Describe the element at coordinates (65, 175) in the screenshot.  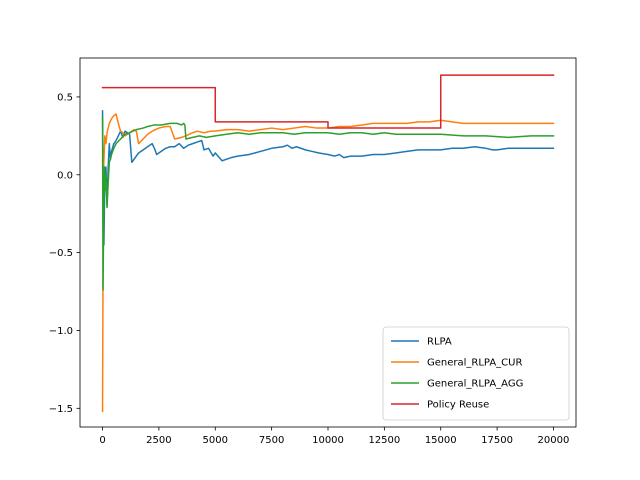
I see `y-tick-label: 0.0` at that location.